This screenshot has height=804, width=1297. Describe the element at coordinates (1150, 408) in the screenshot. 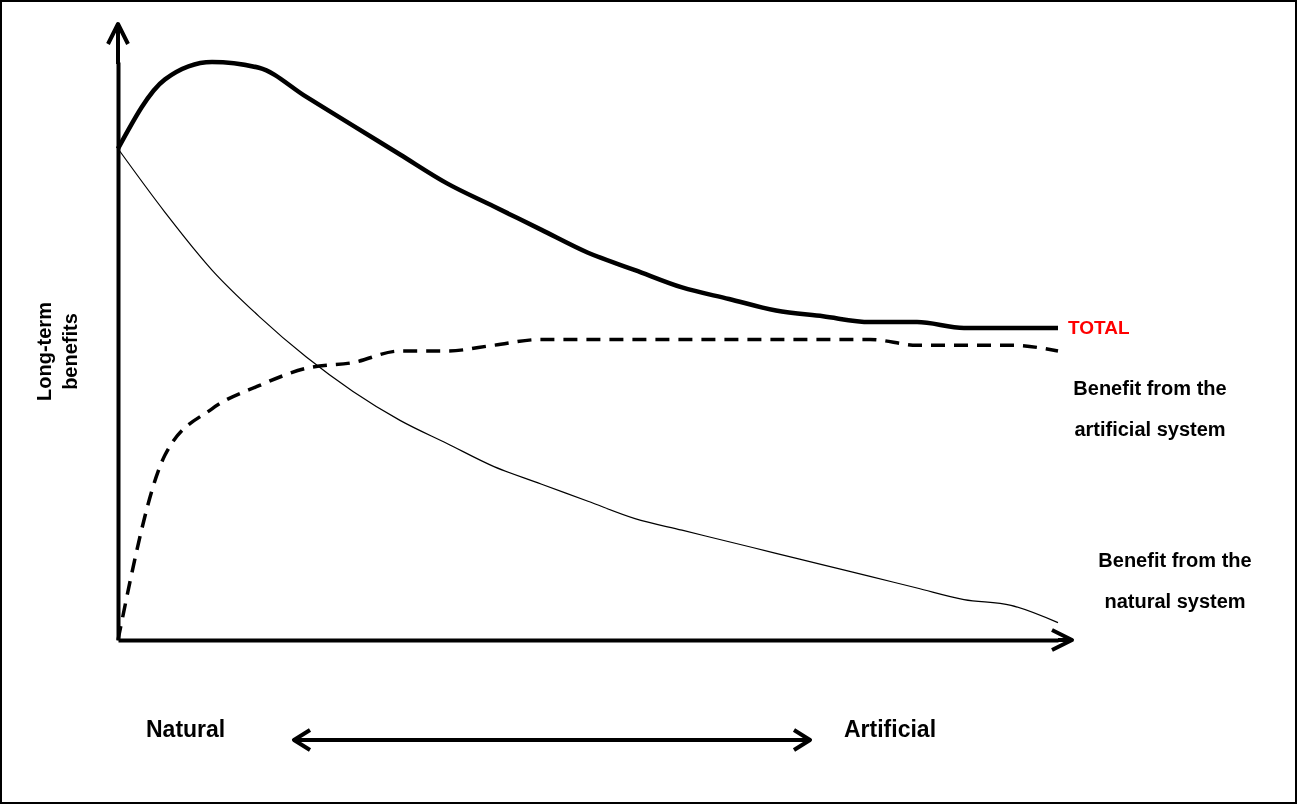

I see `series-label: Benefit from the artificial system` at that location.